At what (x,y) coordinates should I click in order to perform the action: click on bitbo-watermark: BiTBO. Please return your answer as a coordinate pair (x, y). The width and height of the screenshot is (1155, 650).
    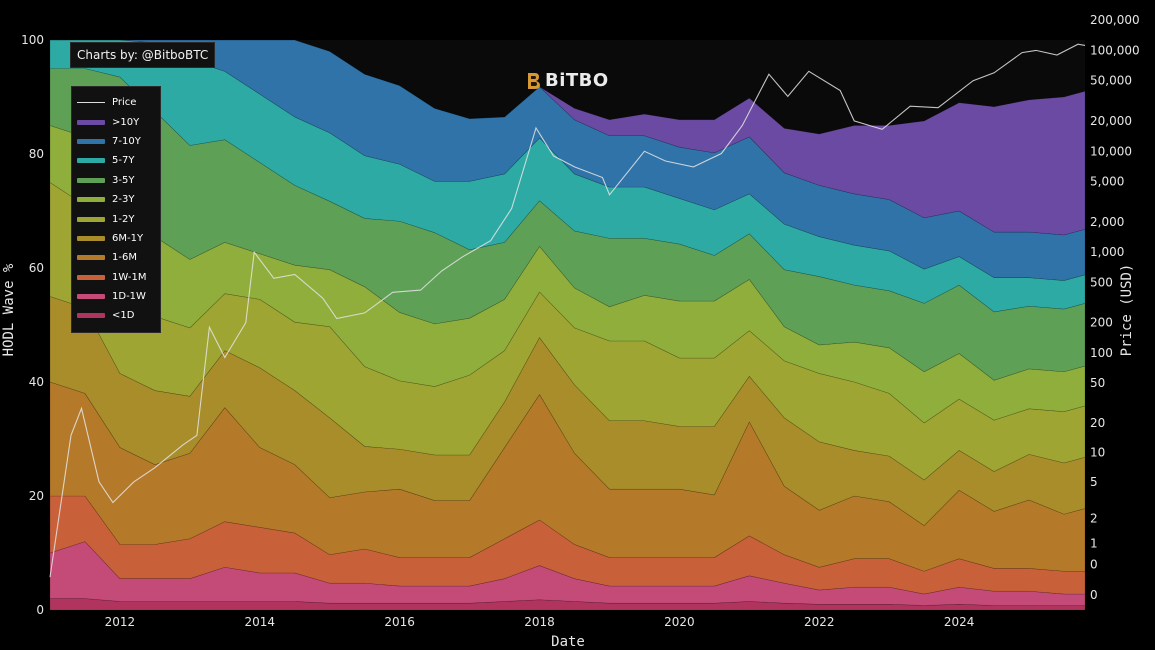
    Looking at the image, I should click on (567, 80).